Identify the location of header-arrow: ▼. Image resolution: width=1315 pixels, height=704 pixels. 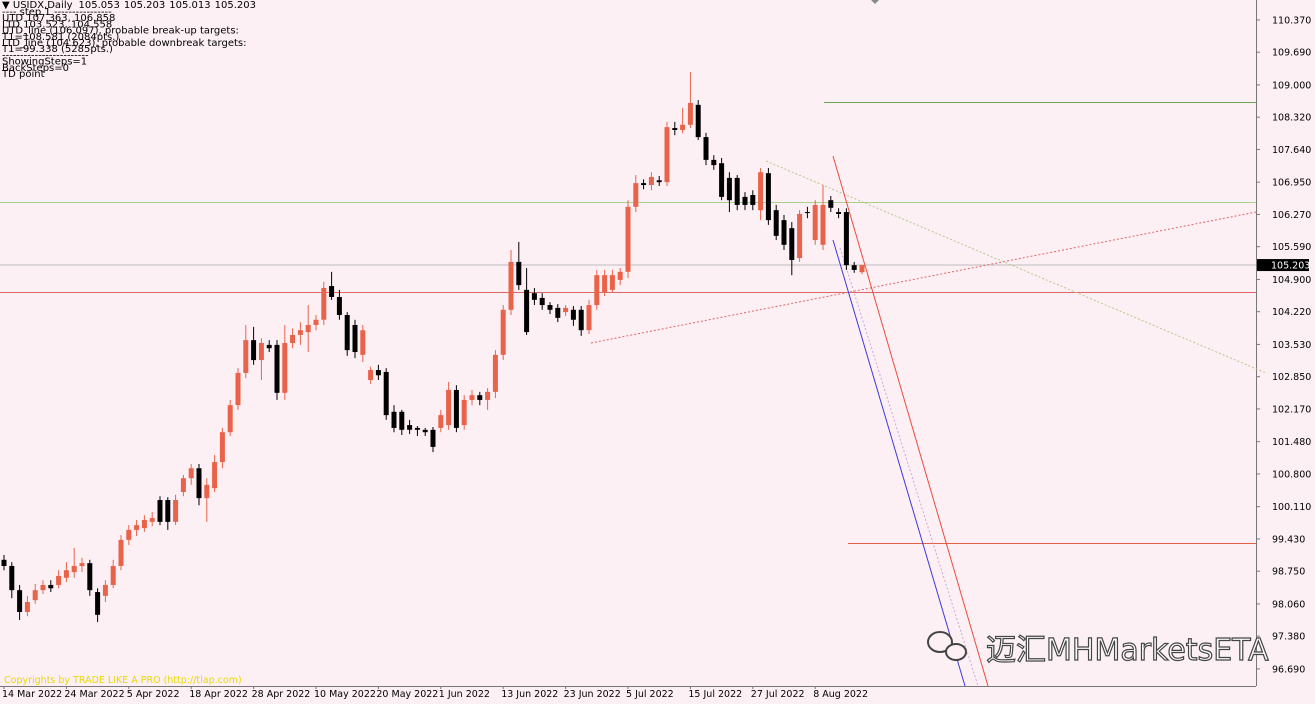
(7, 5).